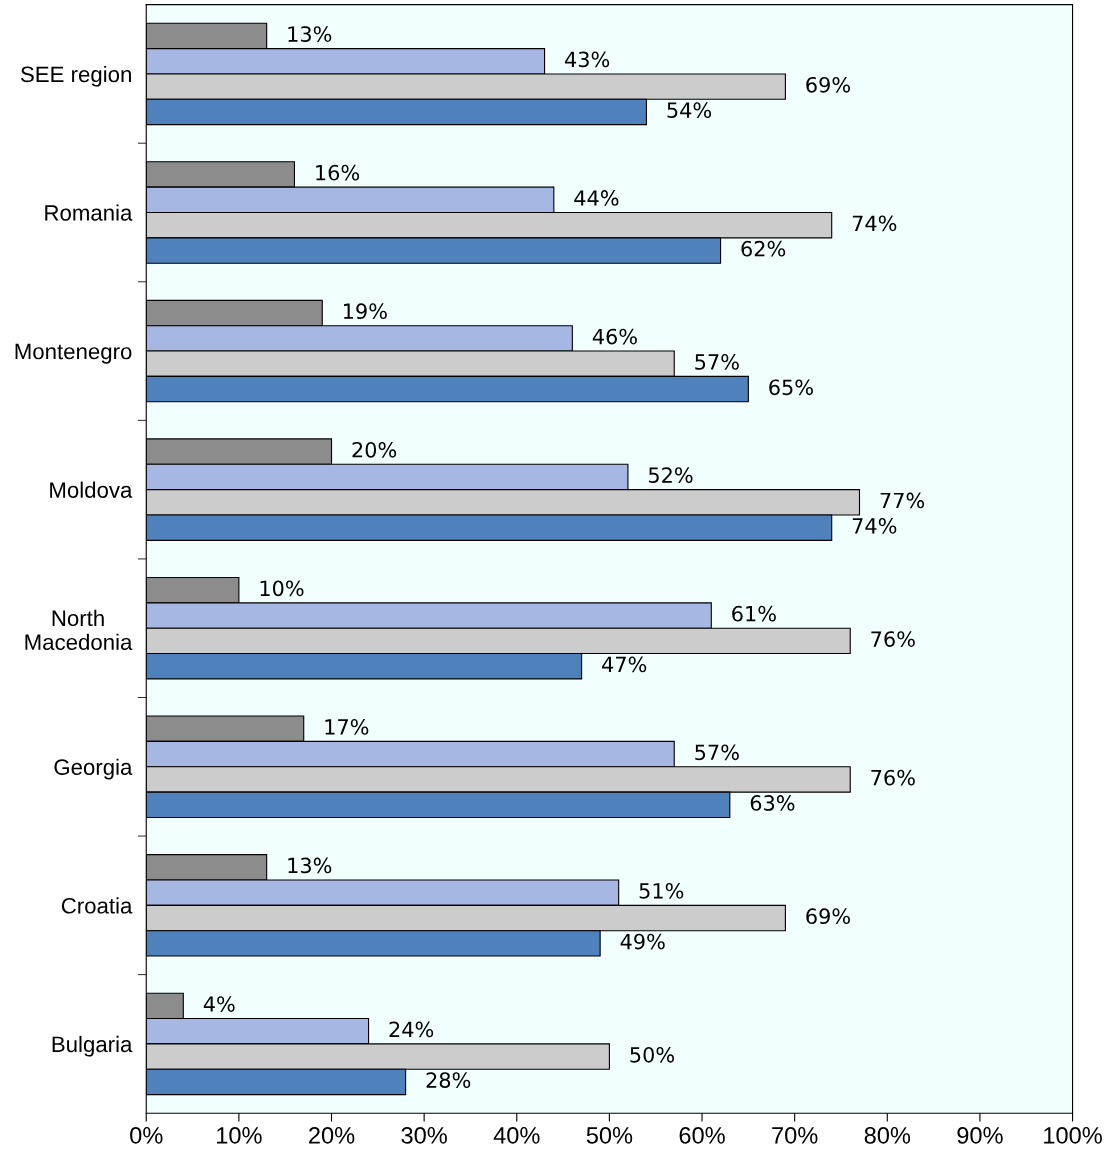 The image size is (1108, 1162). Describe the element at coordinates (338, 172) in the screenshot. I see `data-label: 16%` at that location.